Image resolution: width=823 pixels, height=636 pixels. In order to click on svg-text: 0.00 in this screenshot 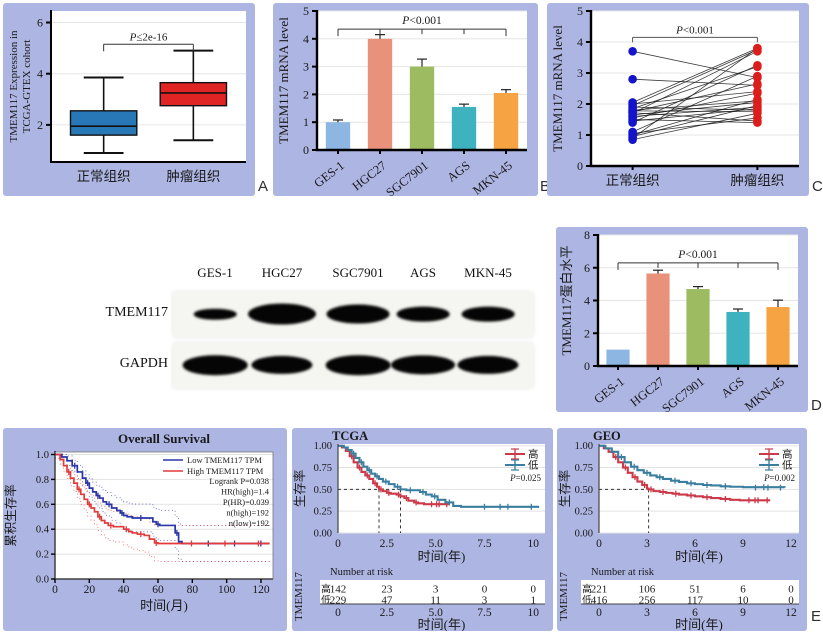, I will do `click(584, 534)`.